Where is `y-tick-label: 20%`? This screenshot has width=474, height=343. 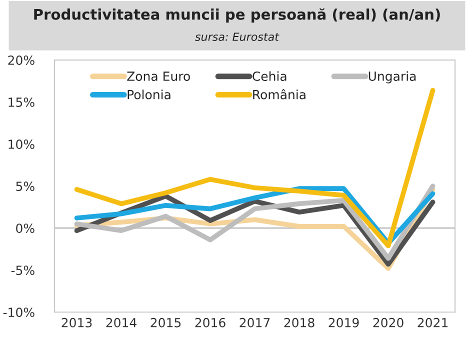
y-tick-label: 20% is located at coordinates (21, 60).